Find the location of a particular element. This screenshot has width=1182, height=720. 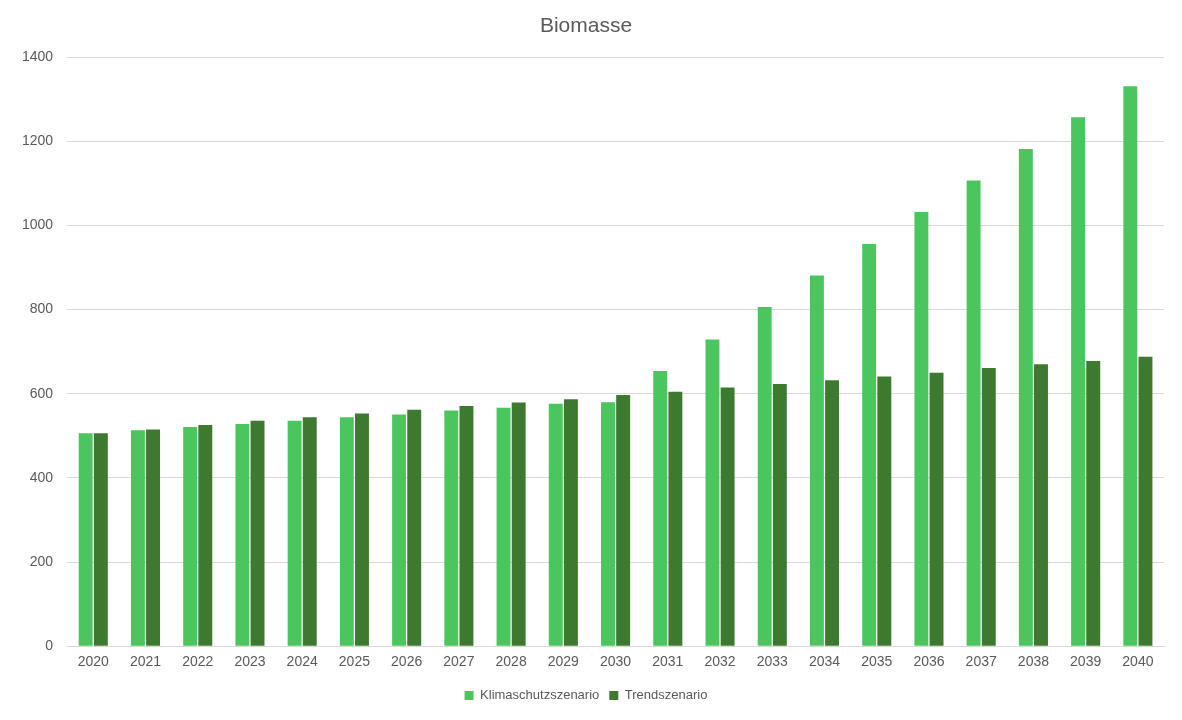

x-tick-label: 2034 is located at coordinates (824, 661).